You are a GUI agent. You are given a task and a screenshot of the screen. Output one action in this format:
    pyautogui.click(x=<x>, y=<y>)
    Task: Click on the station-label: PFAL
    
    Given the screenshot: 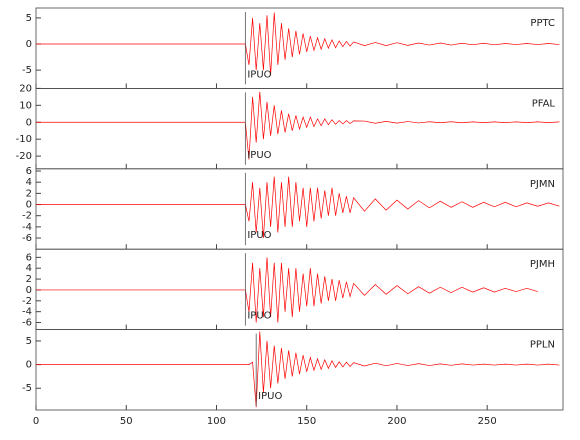 What is the action you would take?
    pyautogui.click(x=544, y=103)
    